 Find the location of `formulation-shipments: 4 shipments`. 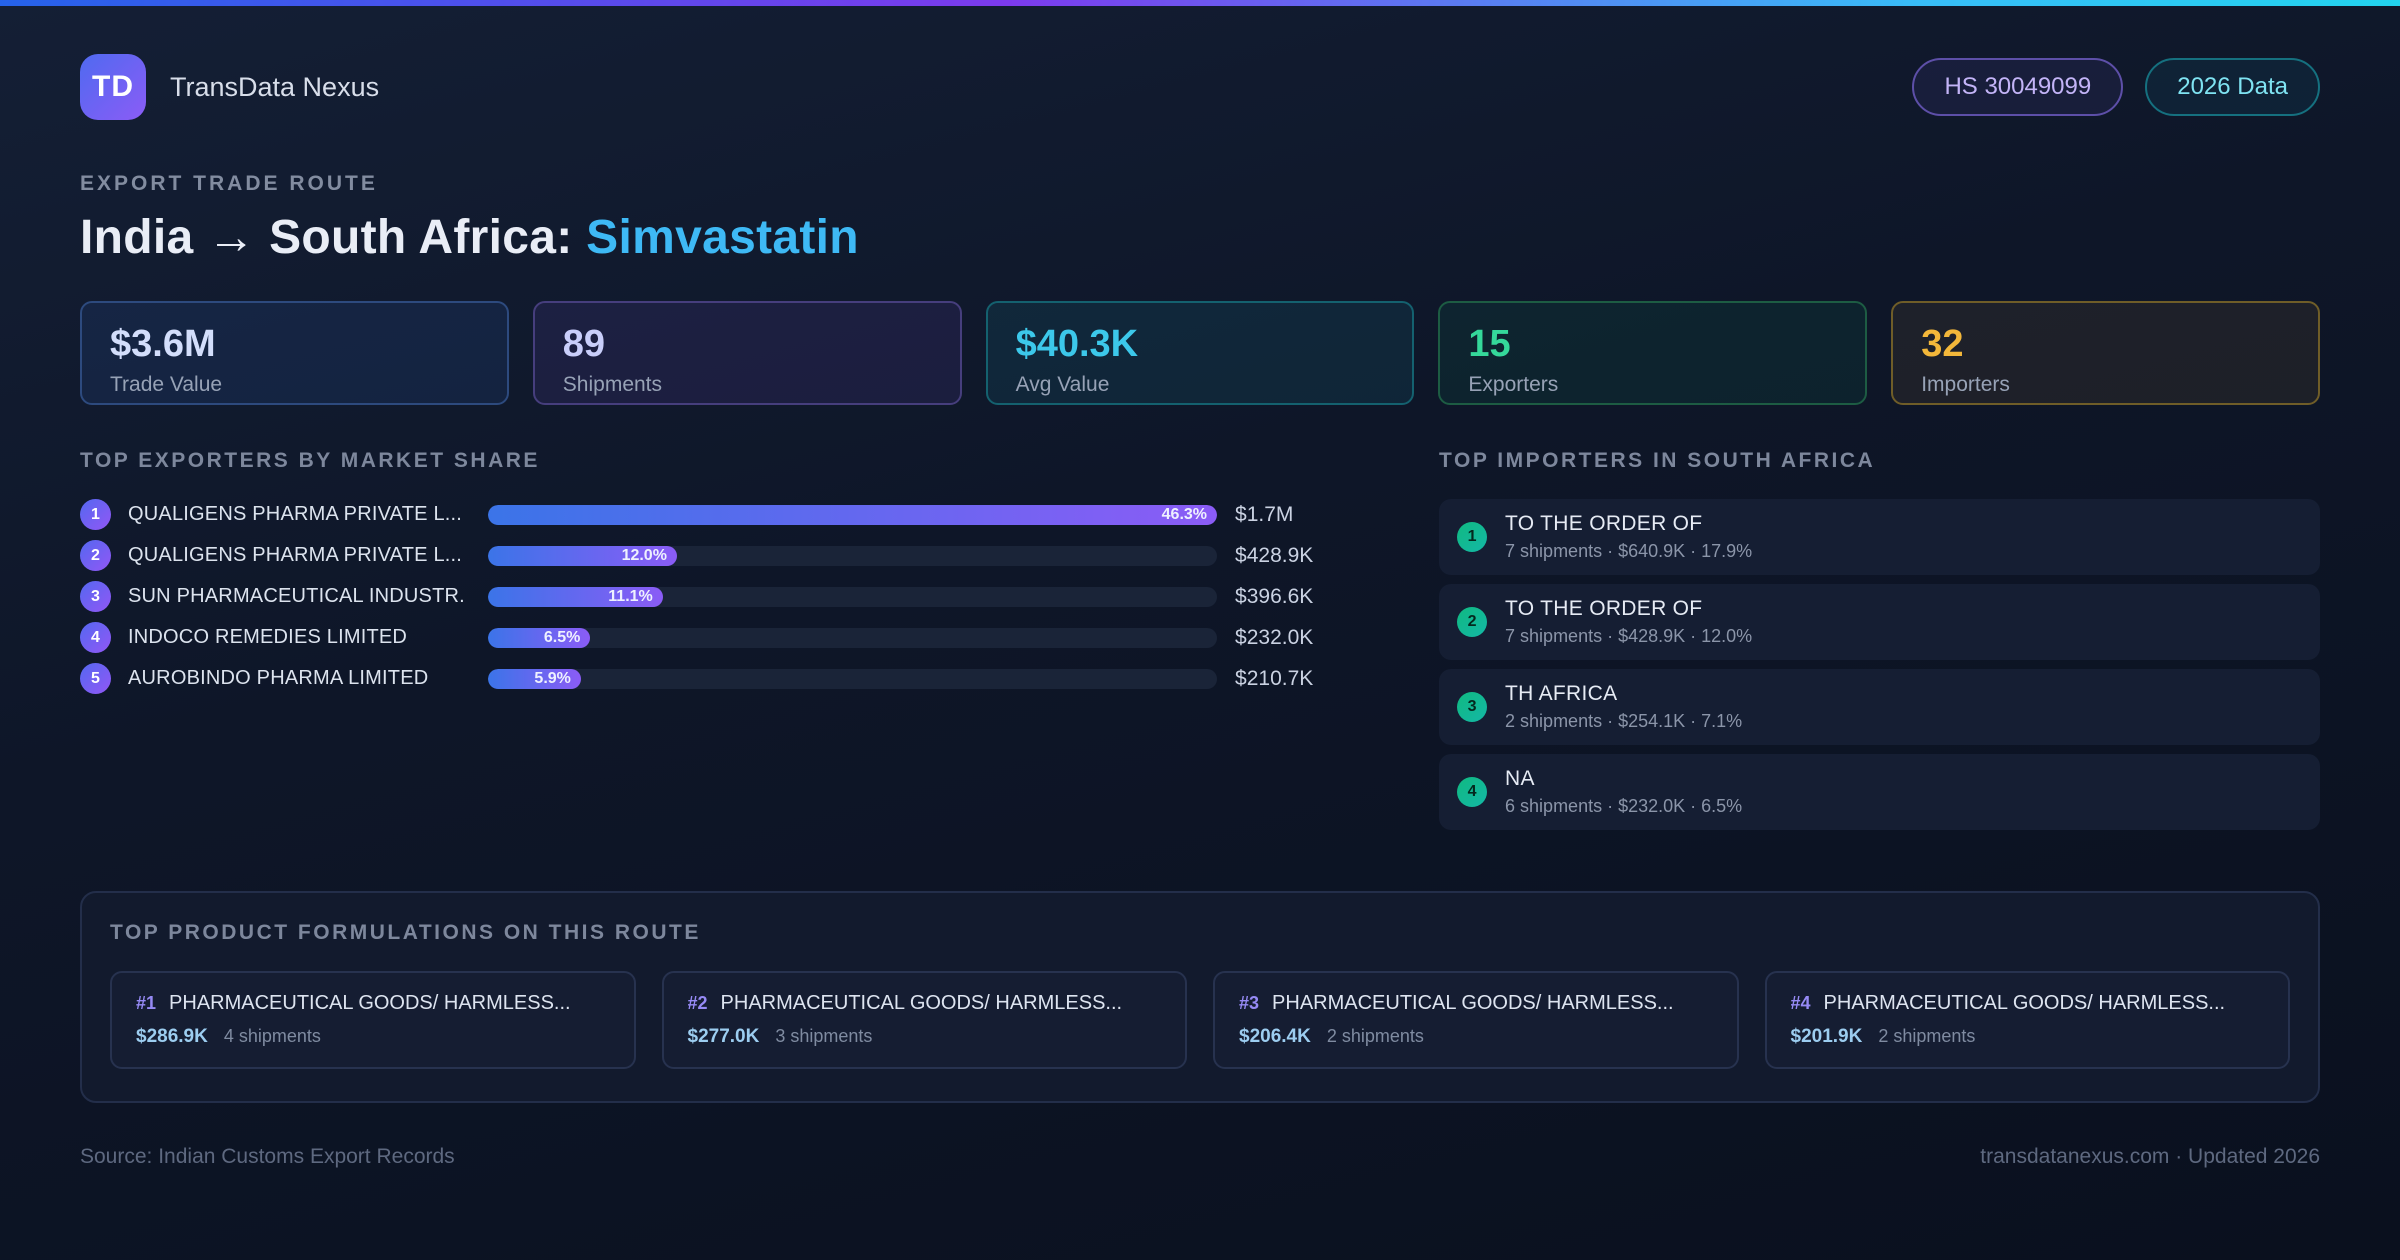

formulation-shipments: 4 shipments is located at coordinates (272, 1036).